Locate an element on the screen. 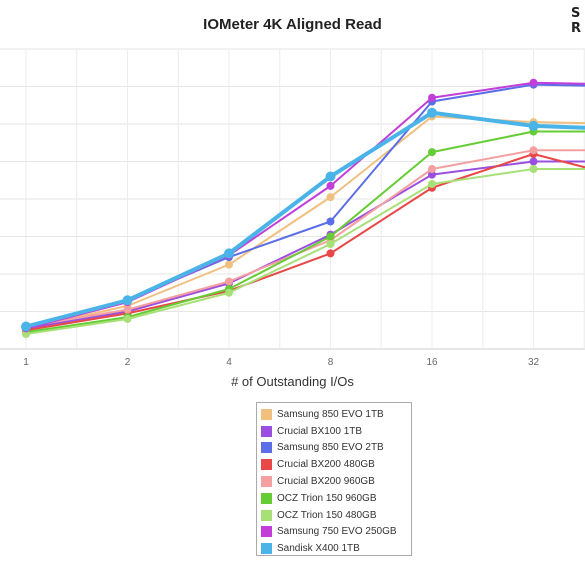  legend-item: OCZ Trion 150 480GB is located at coordinates (336, 515).